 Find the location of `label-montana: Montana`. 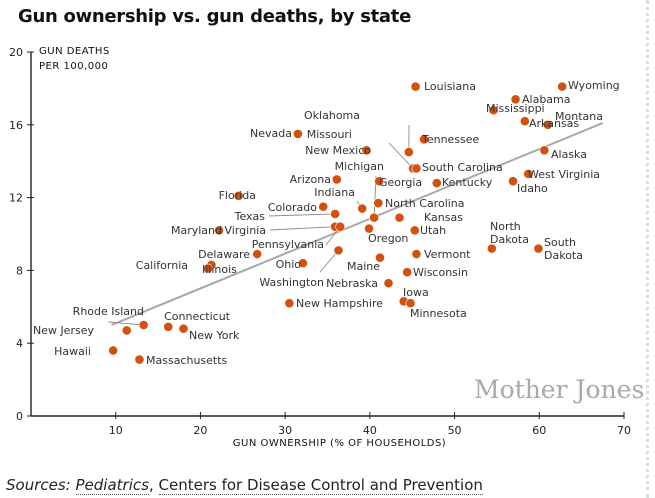

label-montana: Montana is located at coordinates (579, 116).